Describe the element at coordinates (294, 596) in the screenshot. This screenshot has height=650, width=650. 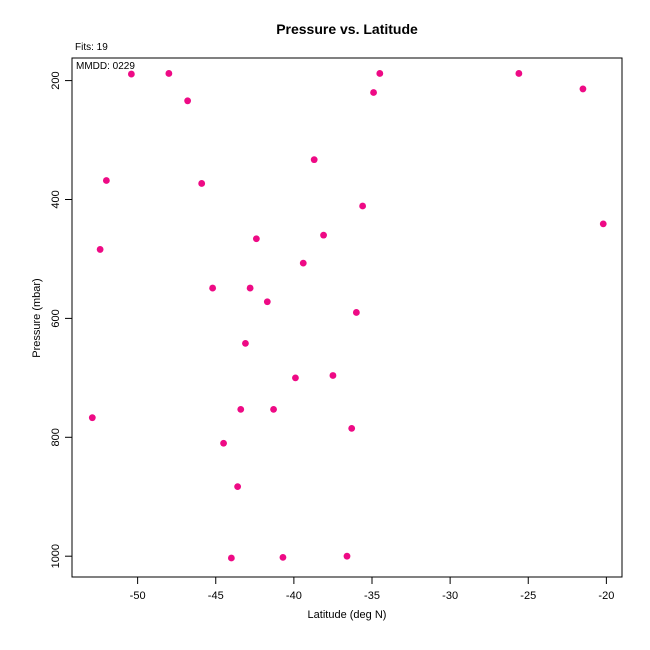
I see `x-tick-label: -40` at that location.